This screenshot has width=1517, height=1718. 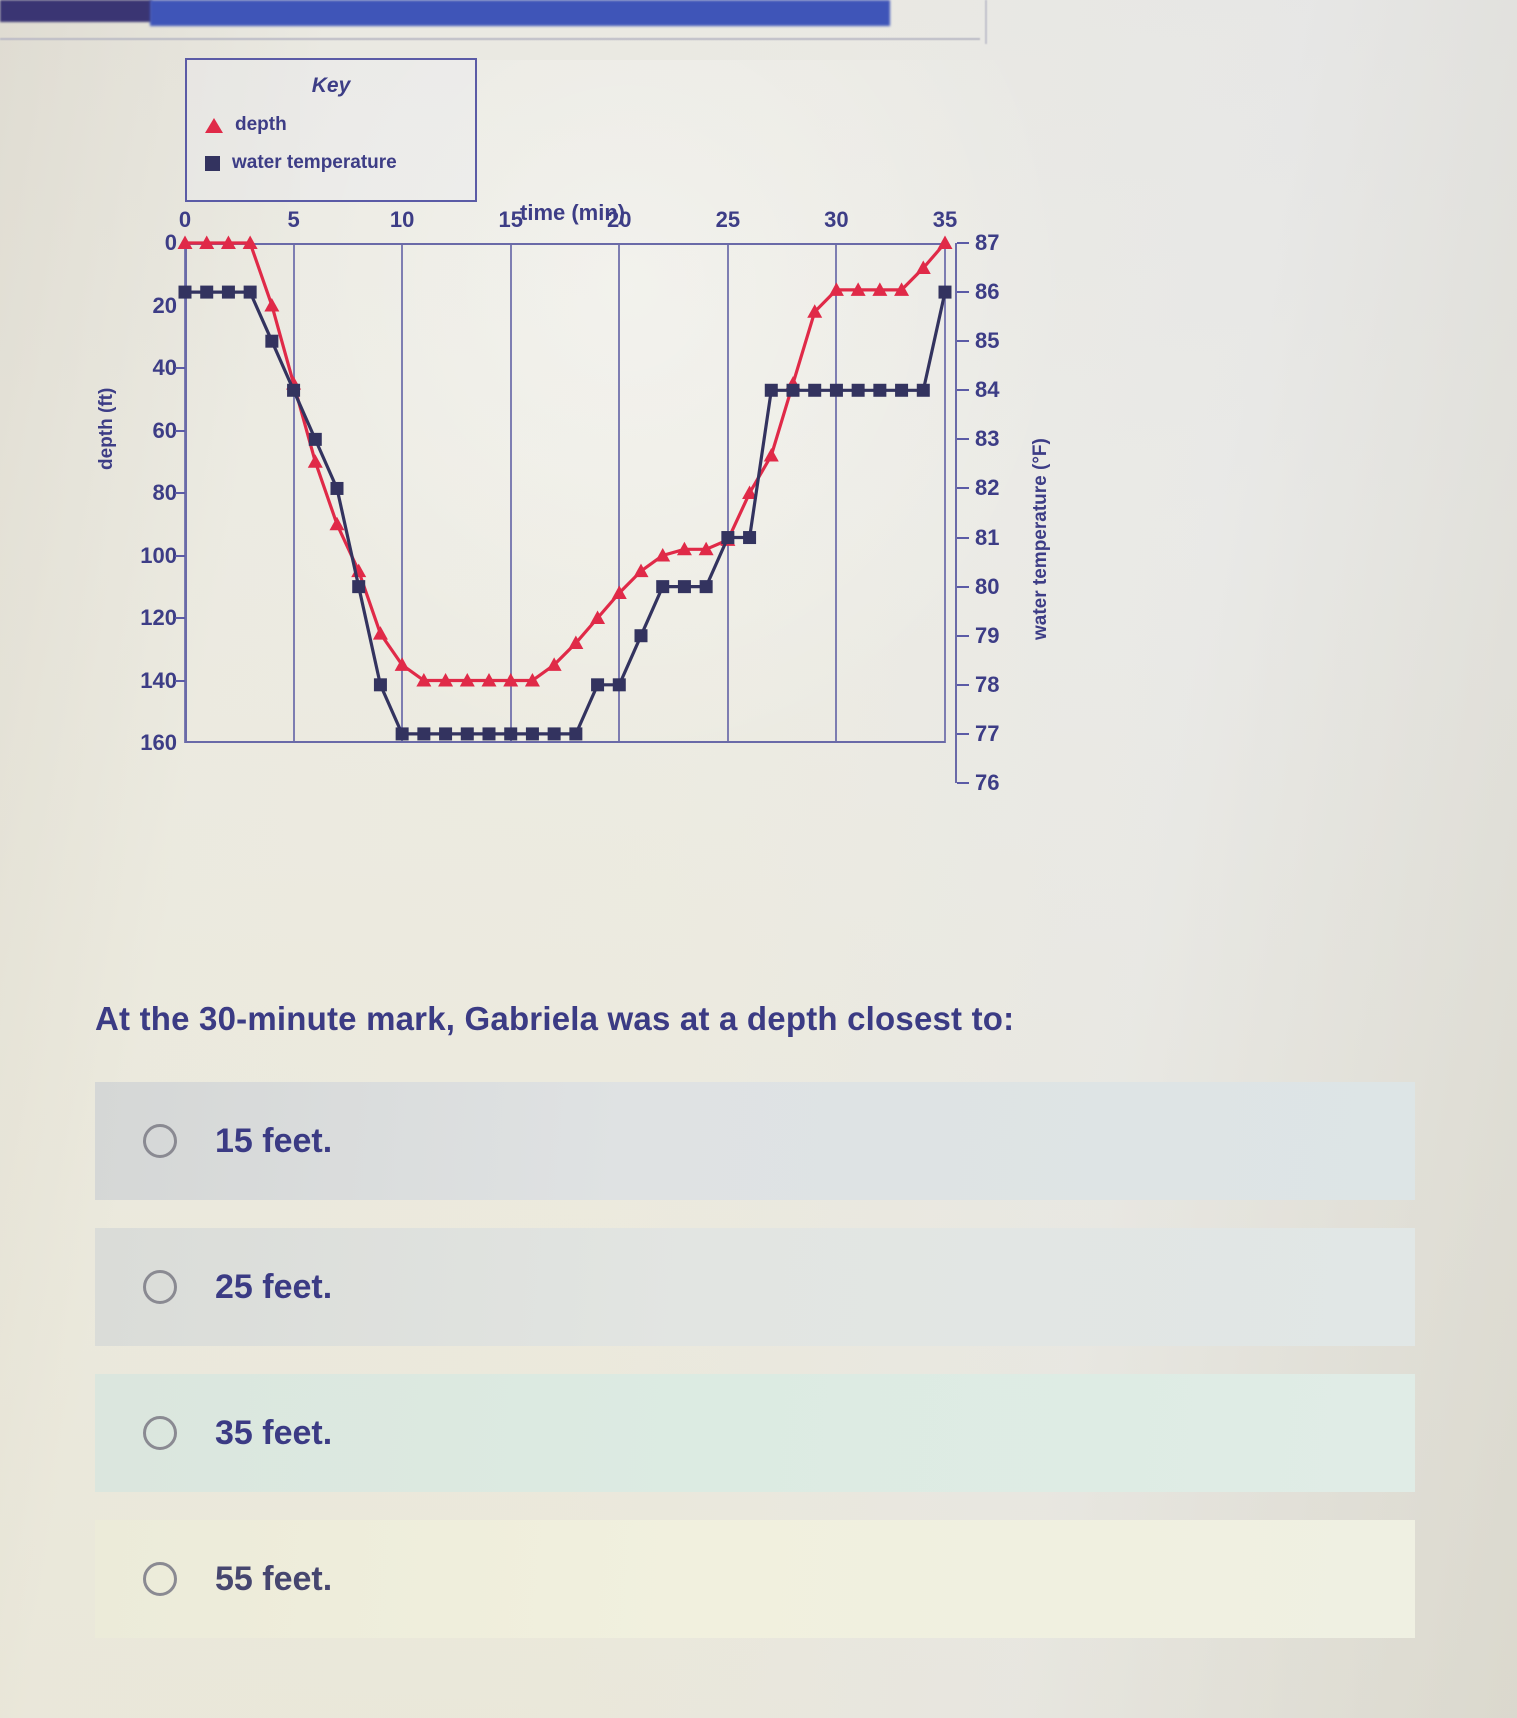 What do you see at coordinates (1040, 539) in the screenshot?
I see `y-axis-right-title: water temperature (°F)` at bounding box center [1040, 539].